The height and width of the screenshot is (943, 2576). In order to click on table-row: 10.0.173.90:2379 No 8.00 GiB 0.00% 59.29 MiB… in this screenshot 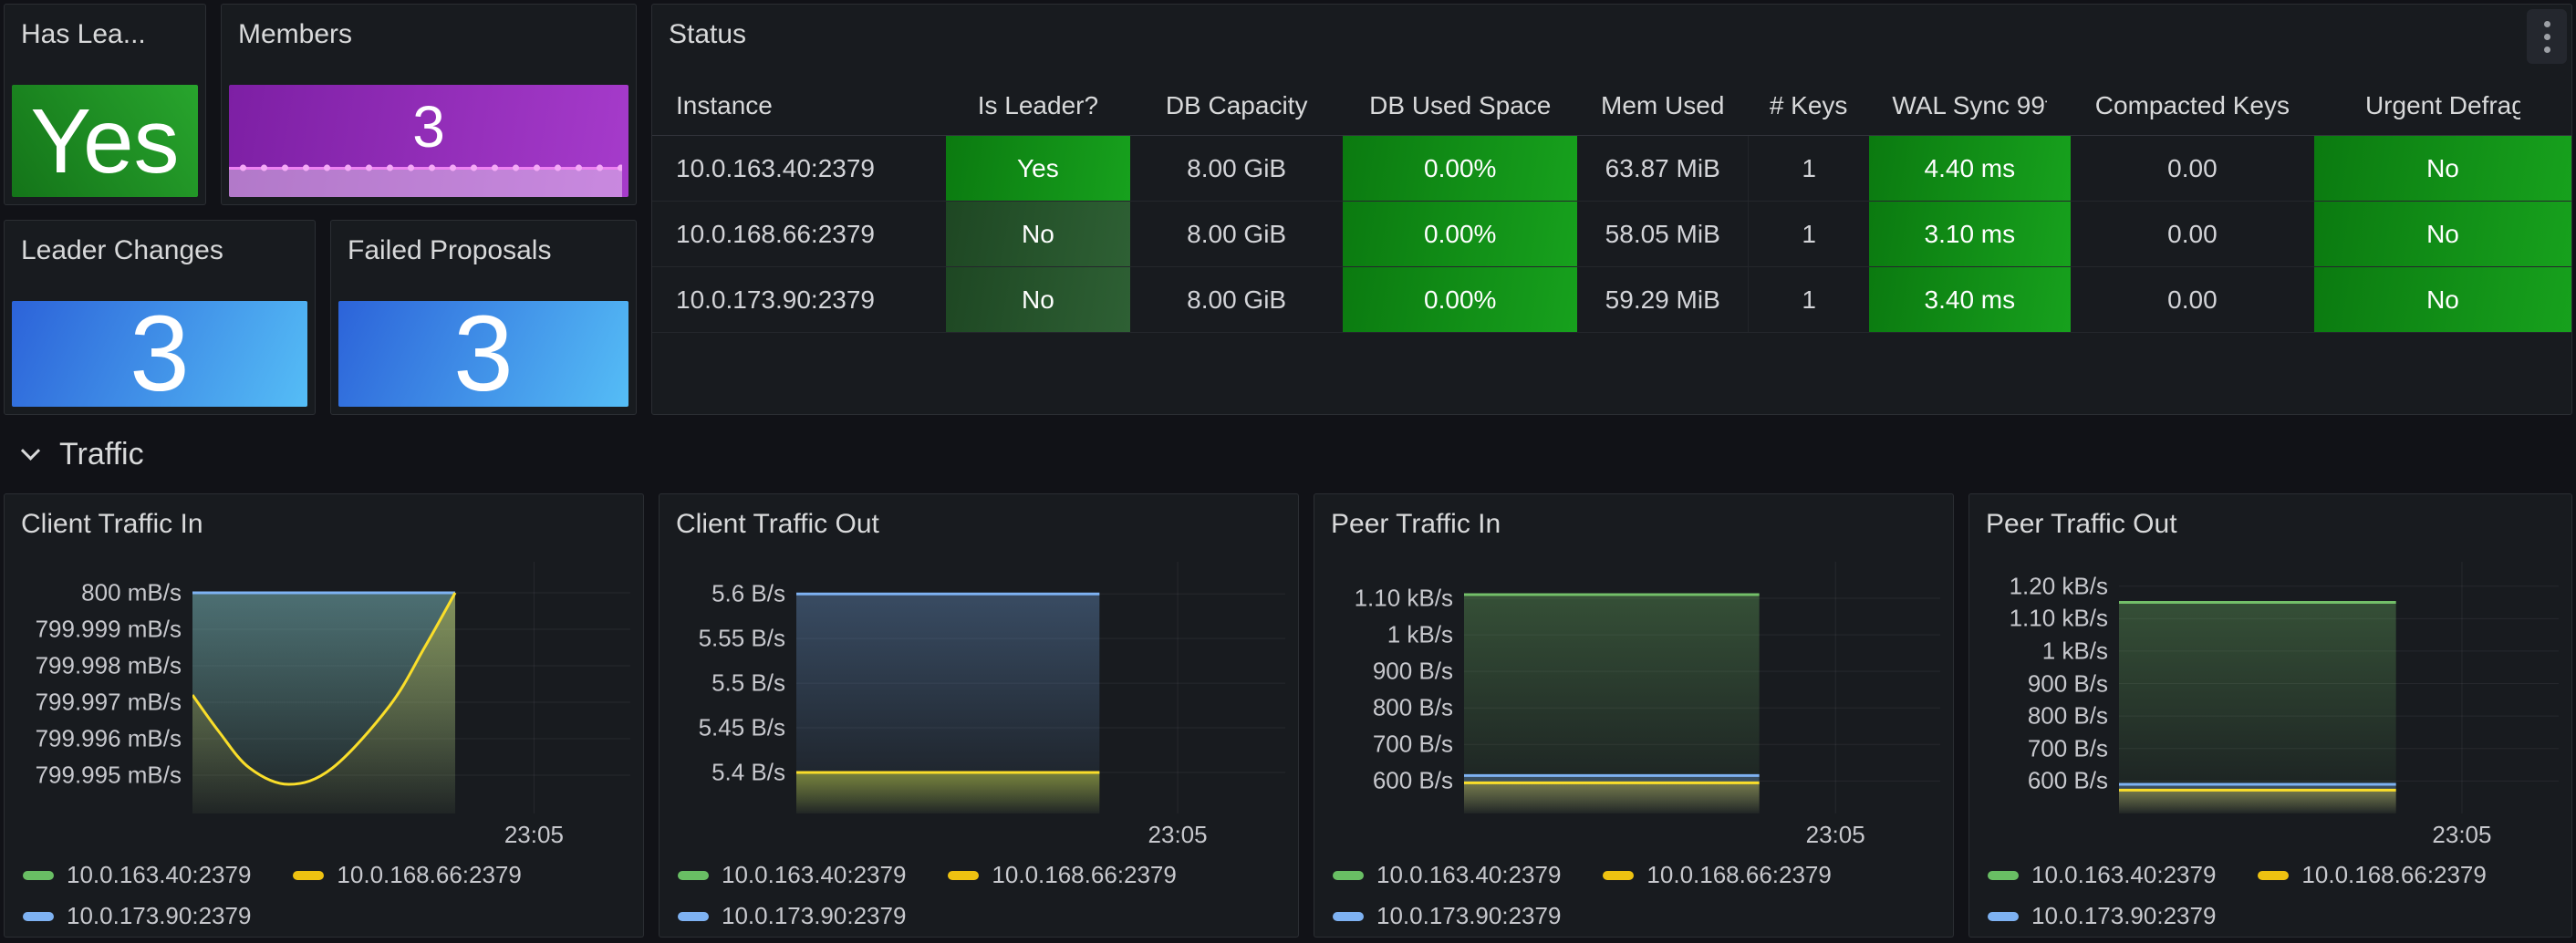, I will do `click(1611, 300)`.